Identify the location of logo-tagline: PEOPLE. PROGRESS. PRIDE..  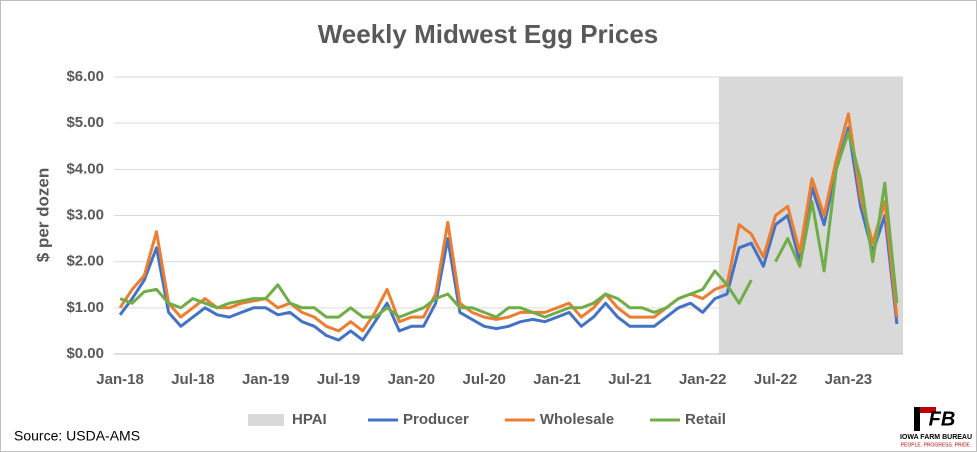
(936, 445).